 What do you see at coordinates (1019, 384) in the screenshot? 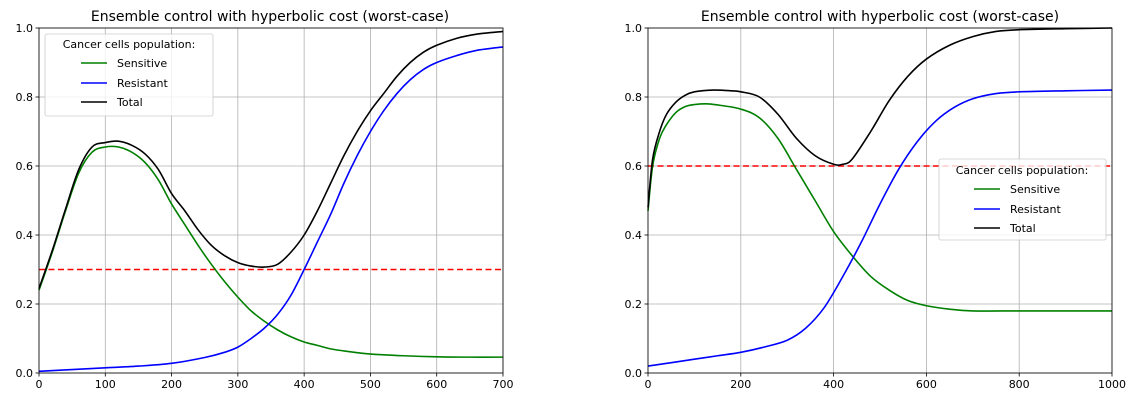
I see `chart-2-xtick-label-4: 800` at bounding box center [1019, 384].